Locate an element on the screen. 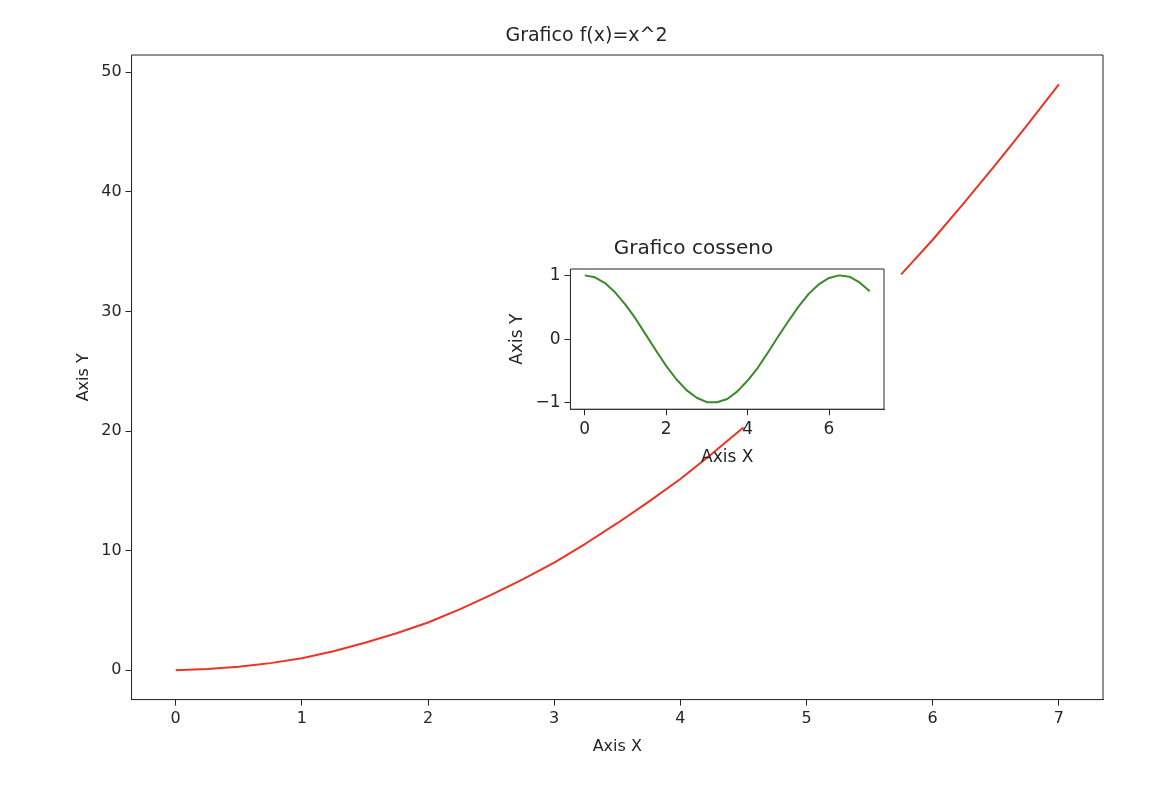 The image size is (1150, 802). chart-title: Grafico f(x)=x^2 is located at coordinates (586, 33).